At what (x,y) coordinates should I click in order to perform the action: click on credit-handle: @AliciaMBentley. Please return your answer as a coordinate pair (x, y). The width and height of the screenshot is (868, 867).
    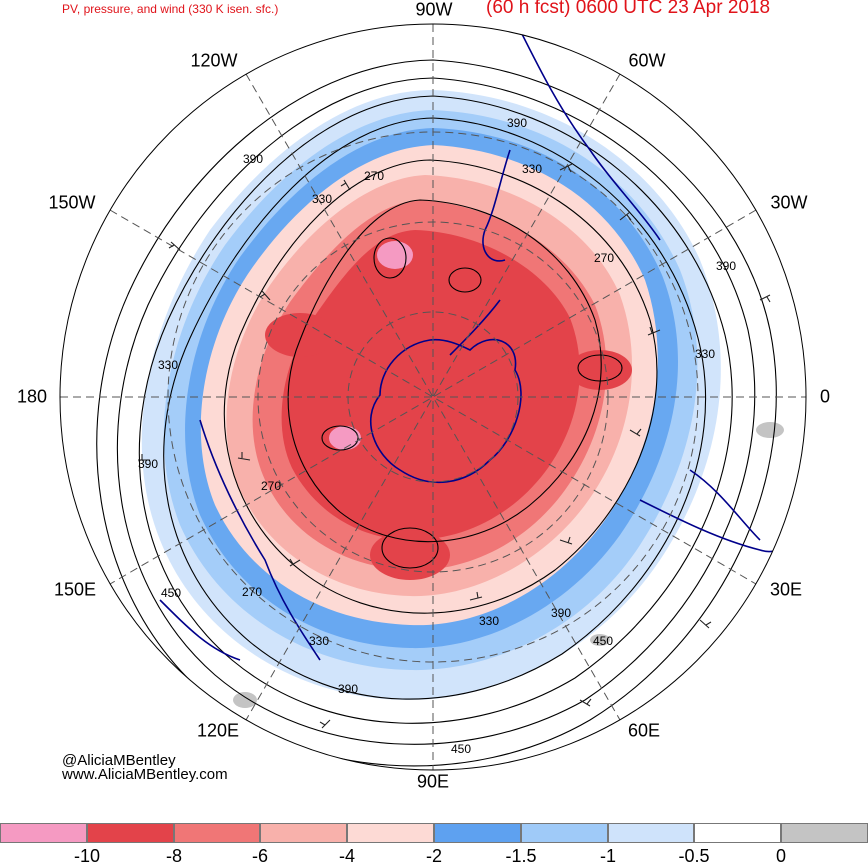
    Looking at the image, I should click on (119, 760).